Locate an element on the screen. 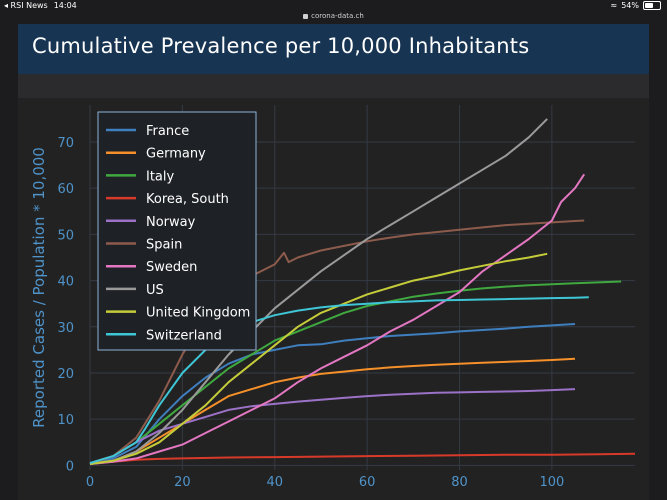 This screenshot has height=500, width=667. x-tick-label: 100 is located at coordinates (551, 482).